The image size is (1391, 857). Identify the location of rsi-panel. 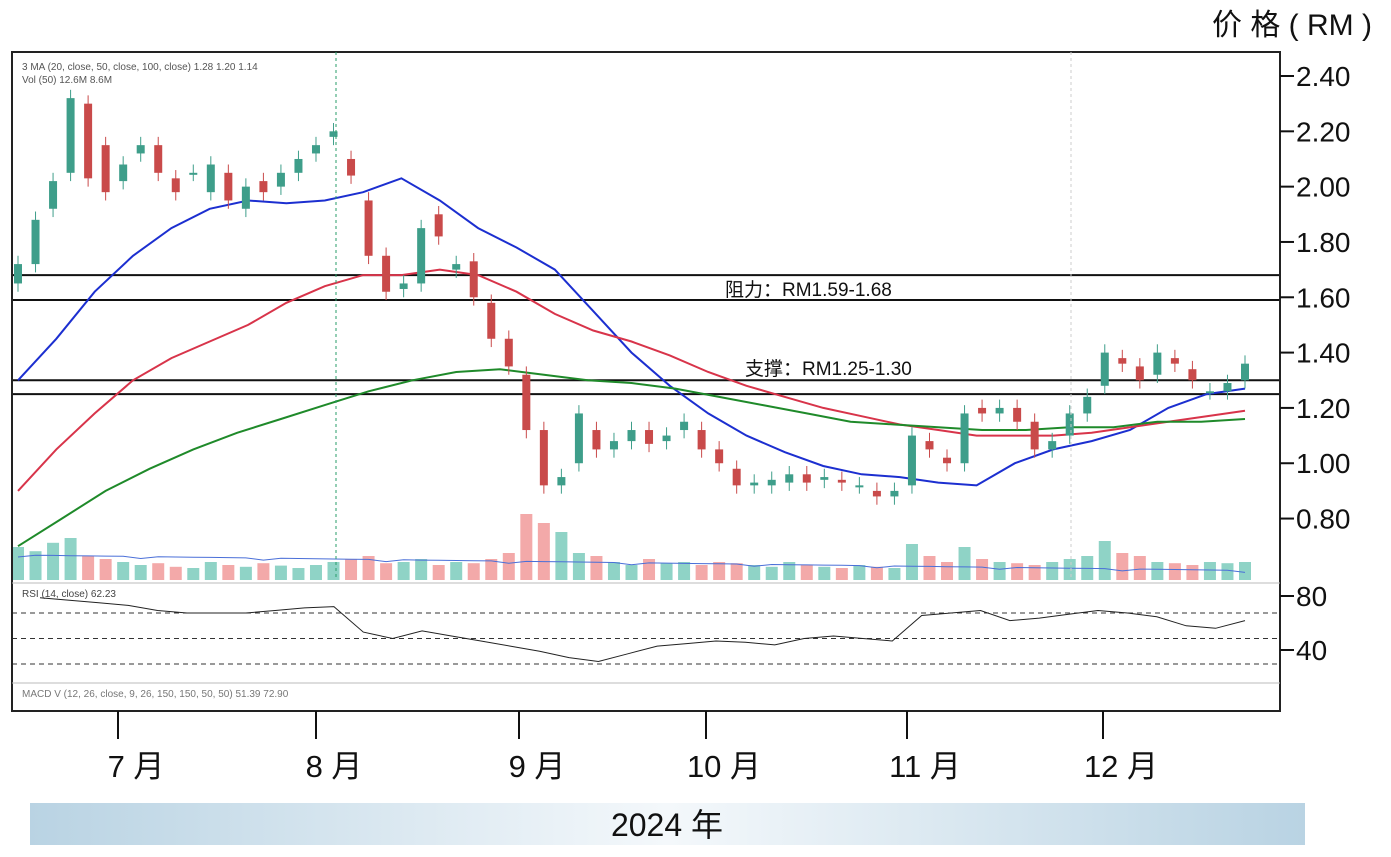
(646, 631).